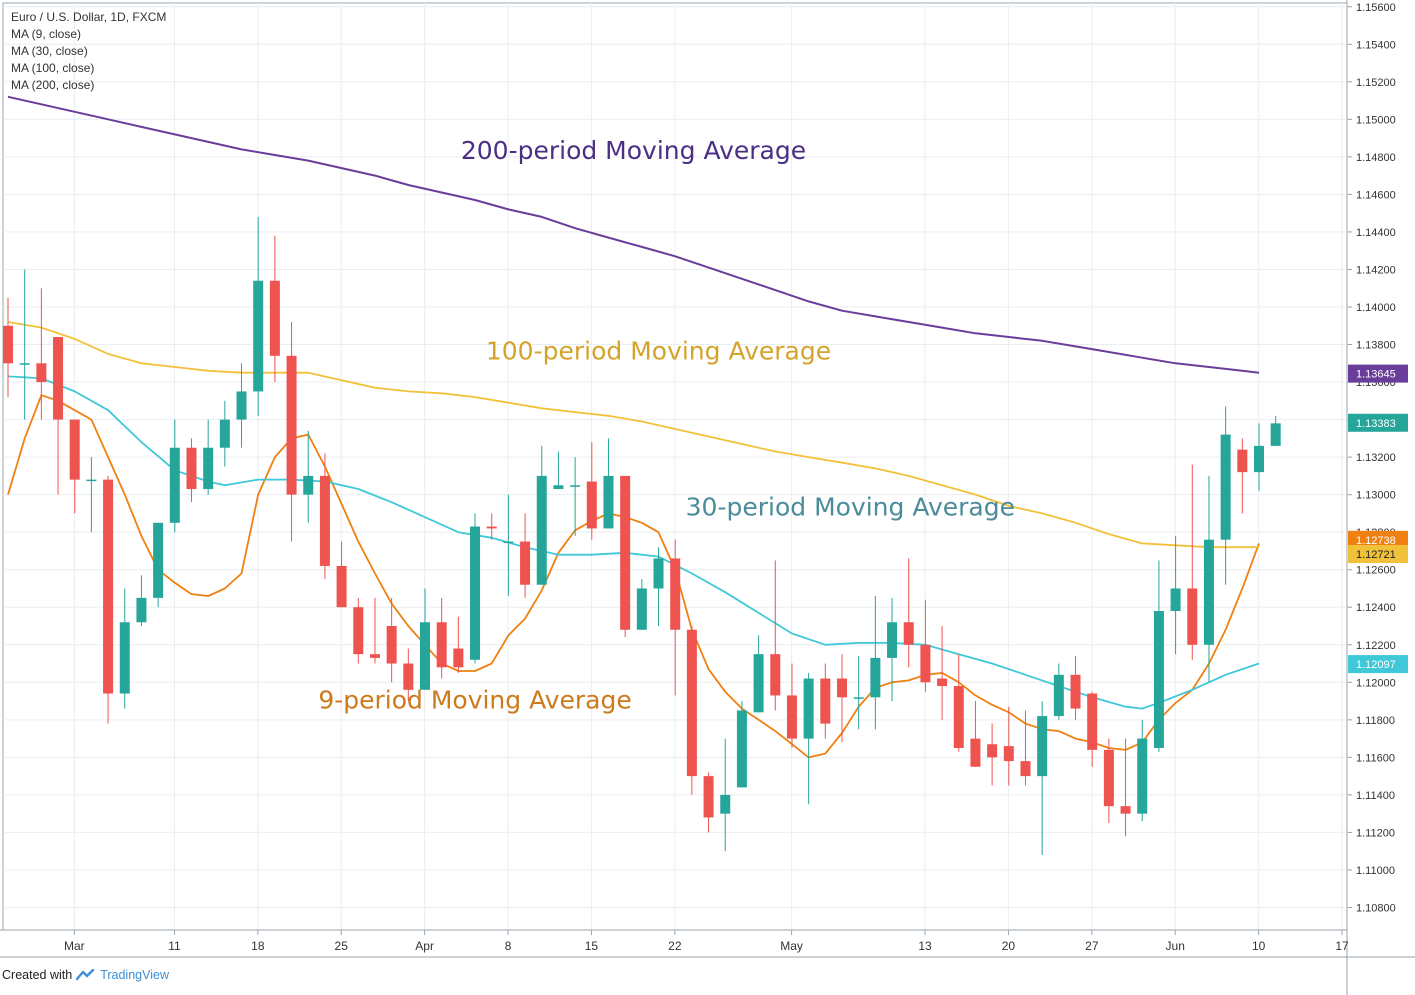 This screenshot has height=995, width=1415. Describe the element at coordinates (85, 975) in the screenshot. I see `footer-credit: Created with TradingView` at that location.